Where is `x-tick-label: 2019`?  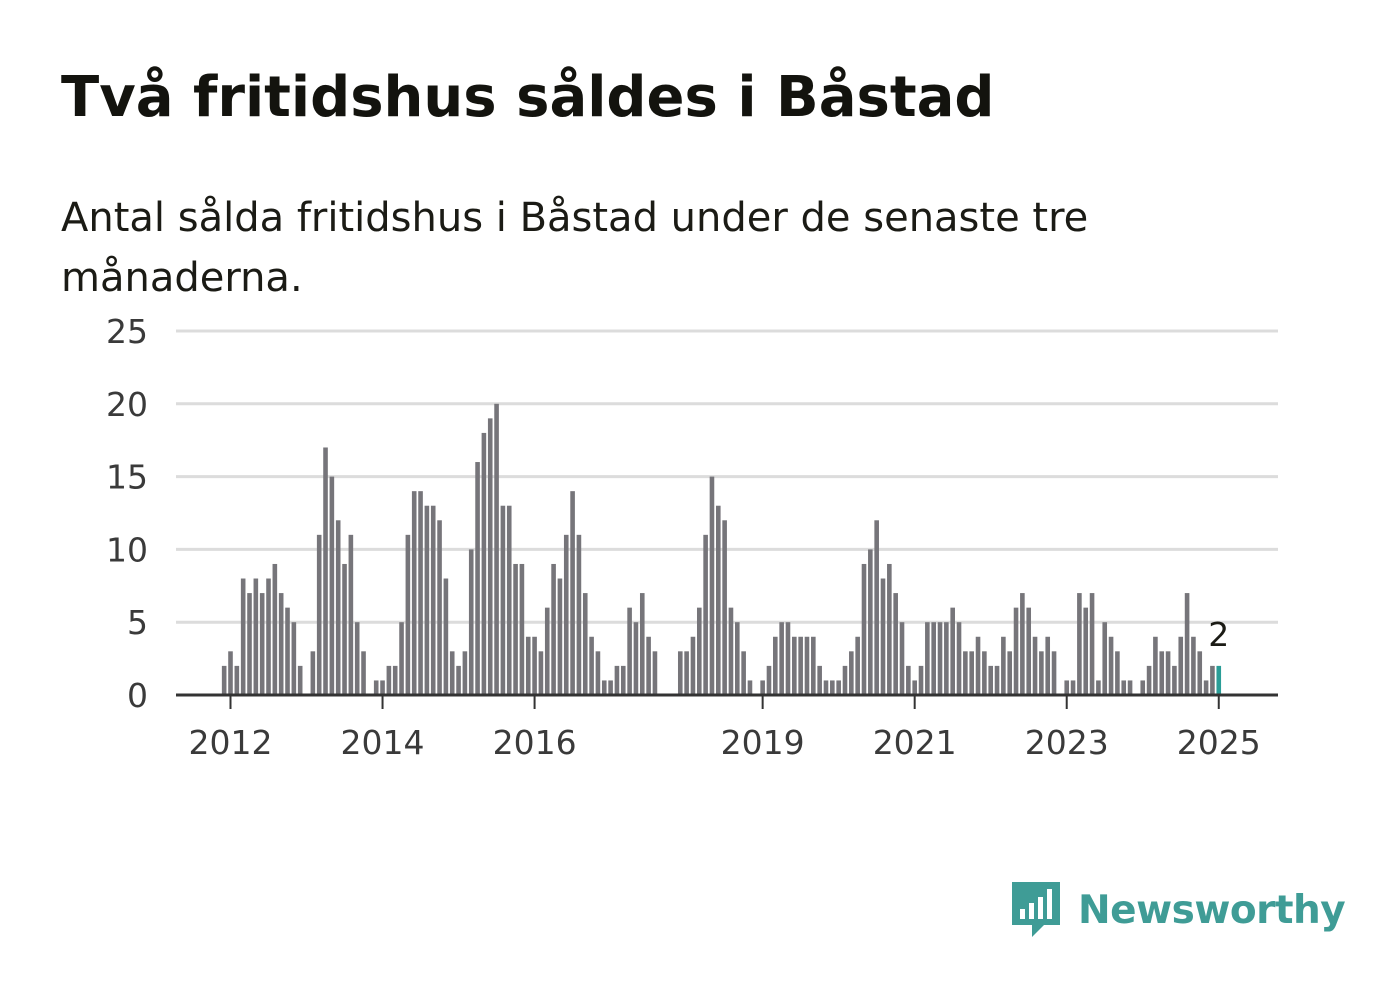 x-tick-label: 2019 is located at coordinates (763, 742).